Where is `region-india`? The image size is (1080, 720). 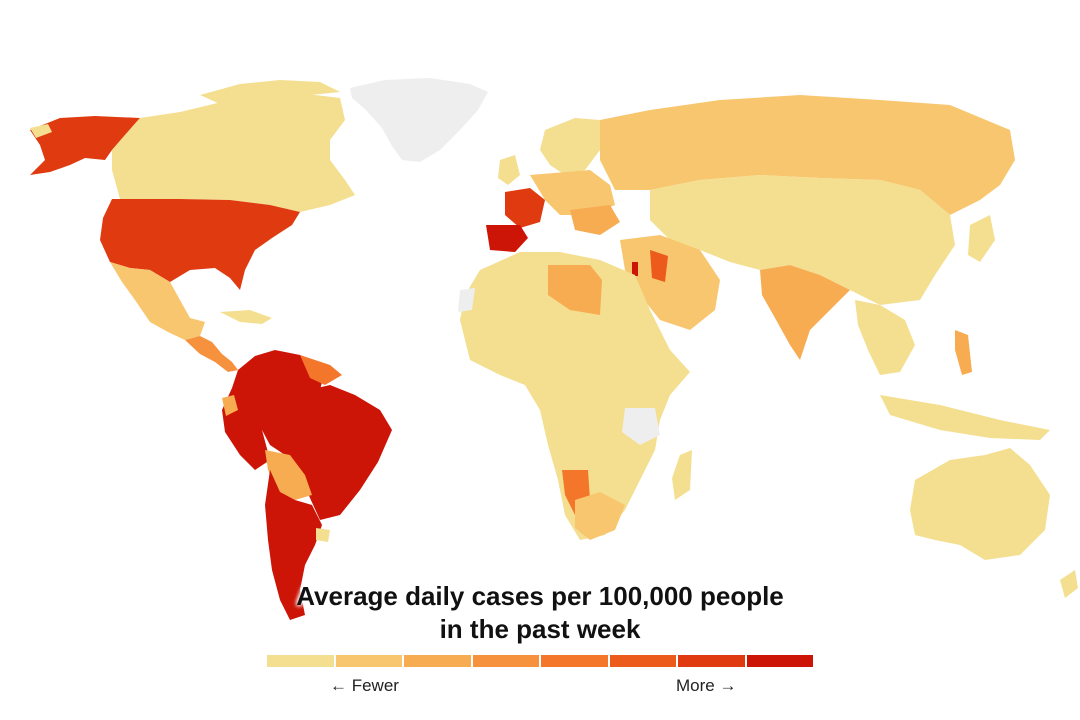 region-india is located at coordinates (805, 312).